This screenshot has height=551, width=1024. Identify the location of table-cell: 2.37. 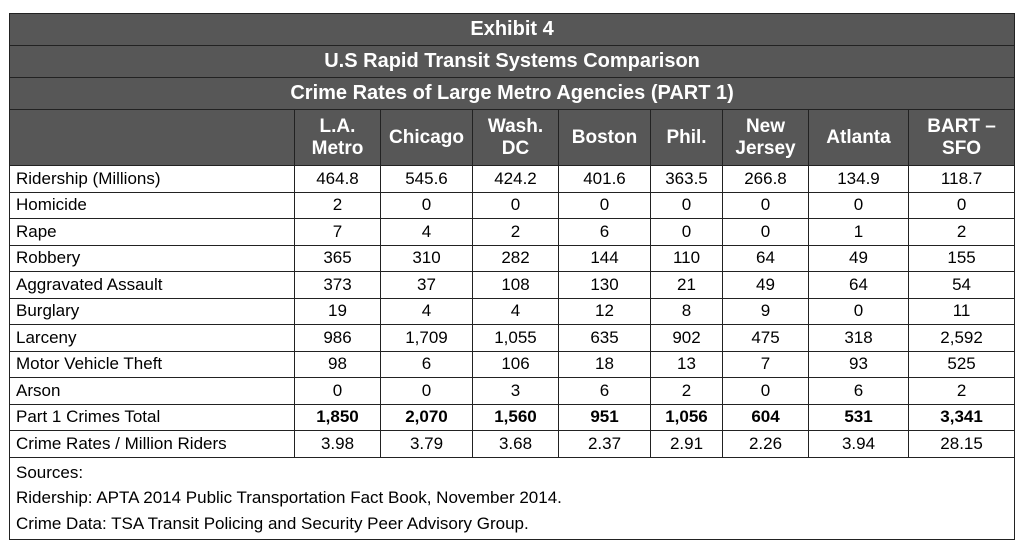
(604, 444).